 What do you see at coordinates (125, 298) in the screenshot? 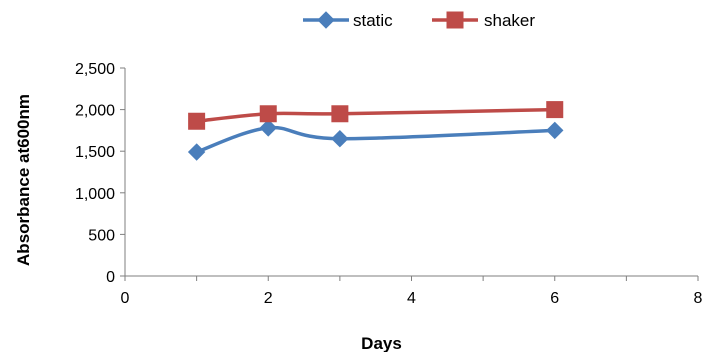
I see `x-tick-label: 0` at bounding box center [125, 298].